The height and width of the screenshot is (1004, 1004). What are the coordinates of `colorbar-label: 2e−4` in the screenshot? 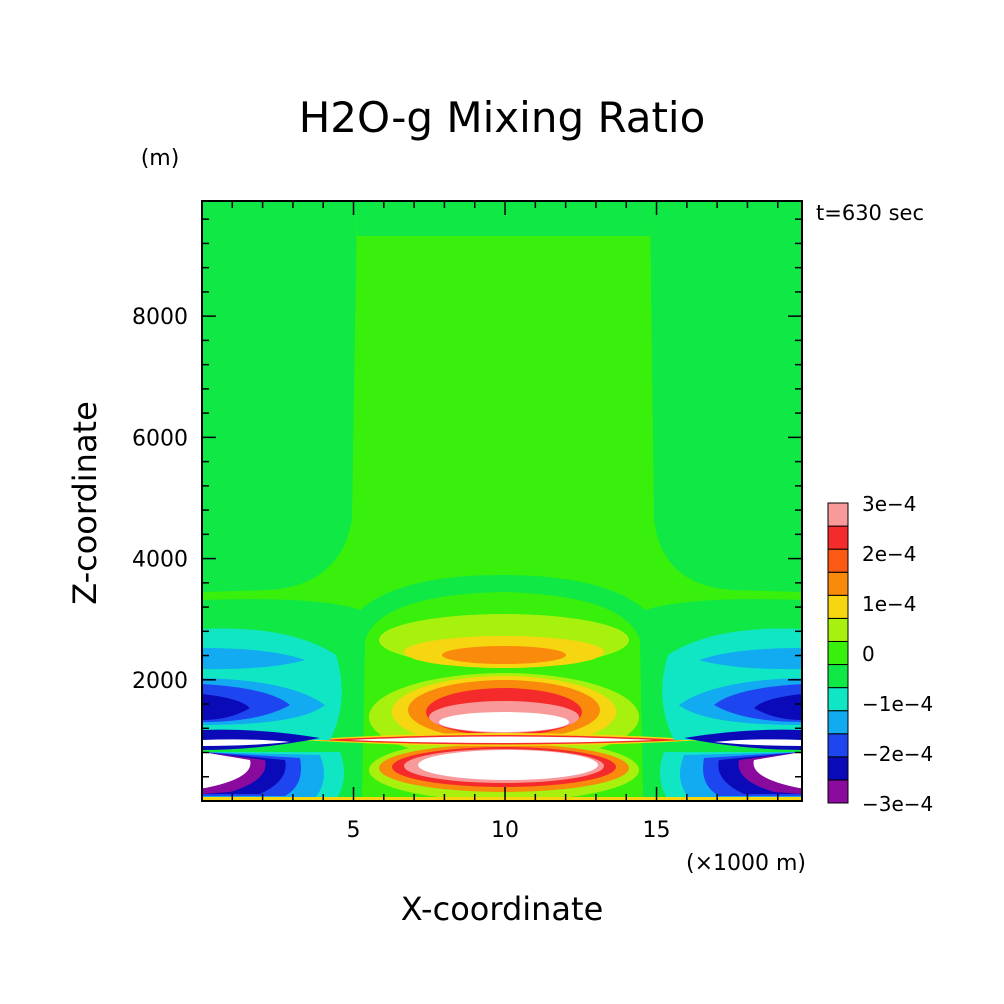 It's located at (889, 554).